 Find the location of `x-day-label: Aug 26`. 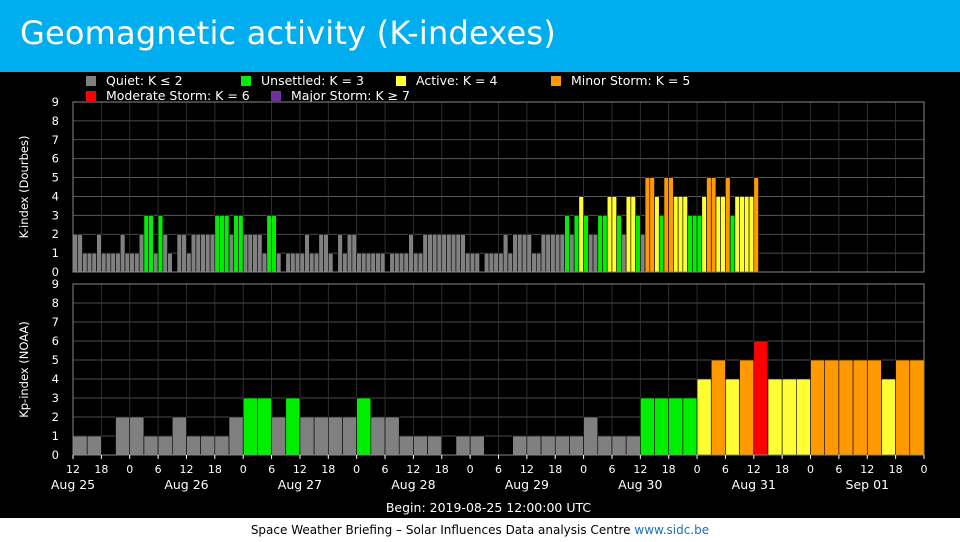

x-day-label: Aug 26 is located at coordinates (186, 484).